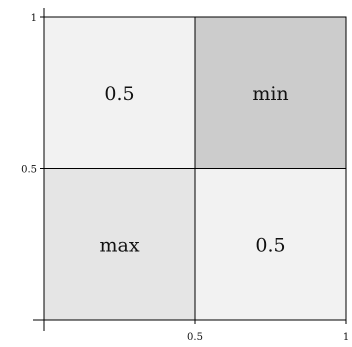  Describe the element at coordinates (34, 18) in the screenshot. I see `y-tick-label-1: 1` at that location.